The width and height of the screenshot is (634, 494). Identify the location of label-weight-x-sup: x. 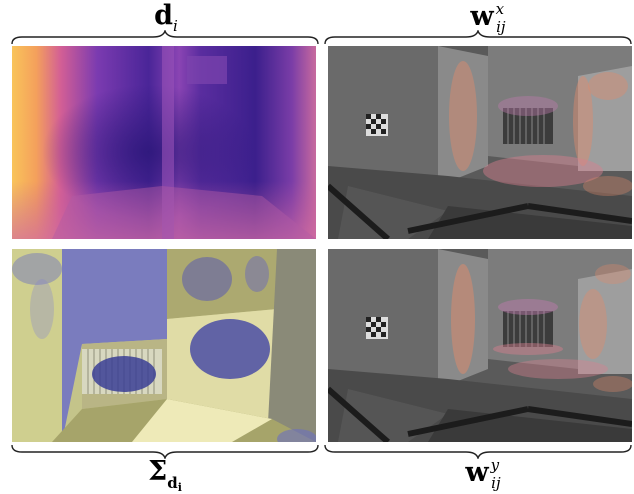
(500, 9).